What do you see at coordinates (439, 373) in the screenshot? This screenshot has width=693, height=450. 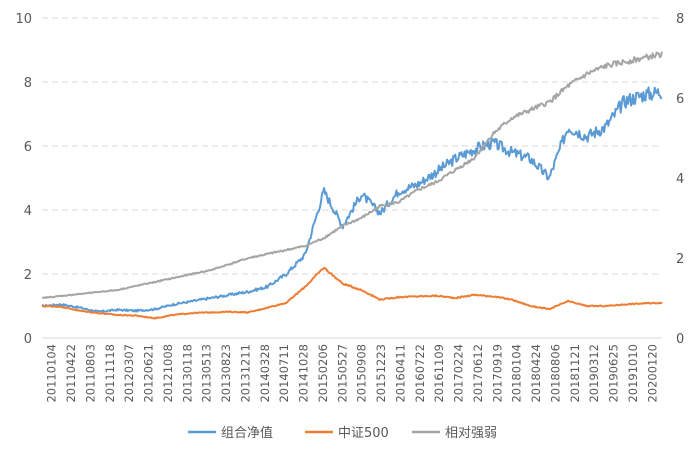 I see `x-tick-label: 20161109` at bounding box center [439, 373].